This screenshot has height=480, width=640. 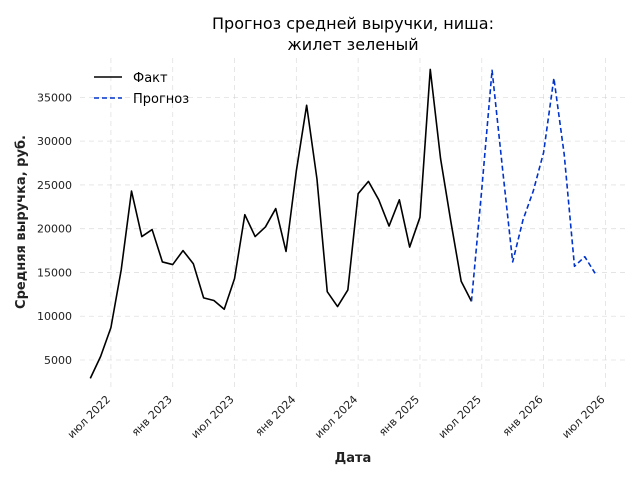 I want to click on x-tick-label: июл 2023, so click(x=213, y=417).